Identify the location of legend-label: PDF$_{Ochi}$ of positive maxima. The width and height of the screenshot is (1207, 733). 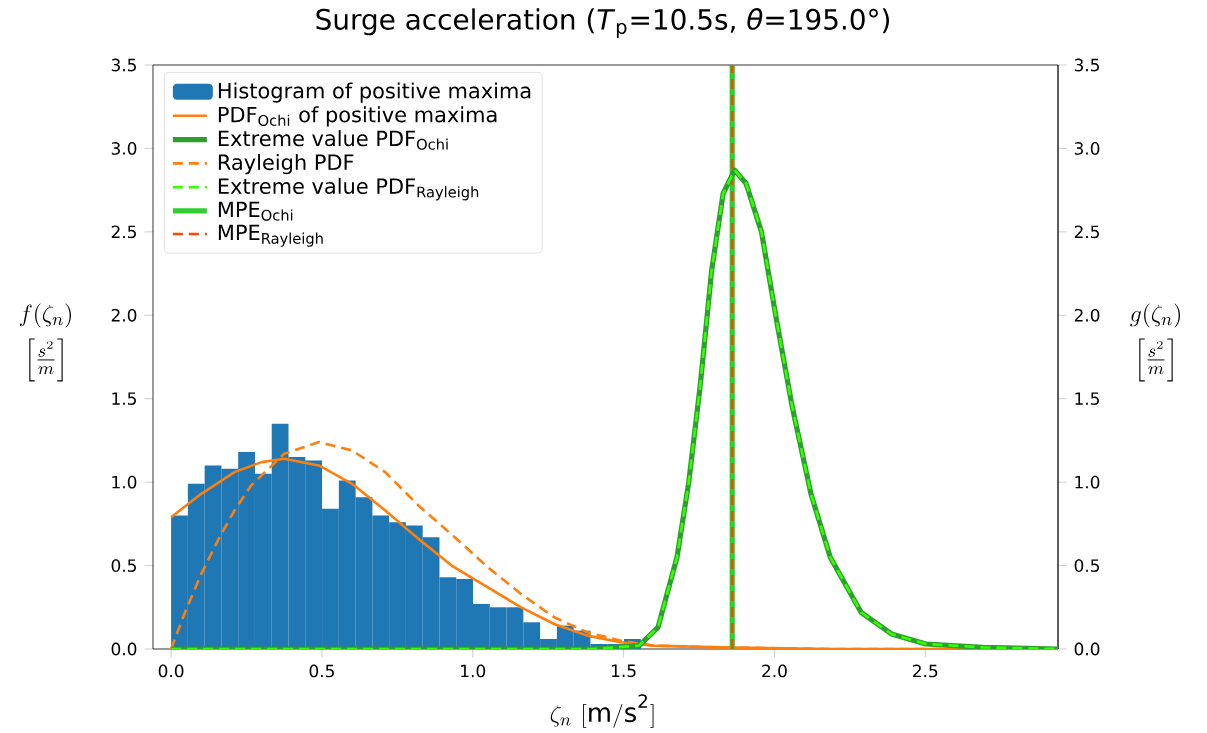
(357, 116).